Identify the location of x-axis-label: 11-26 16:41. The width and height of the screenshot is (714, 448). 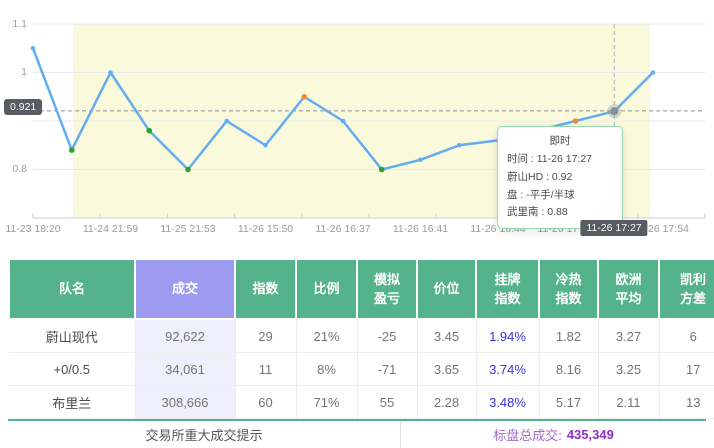
(420, 229).